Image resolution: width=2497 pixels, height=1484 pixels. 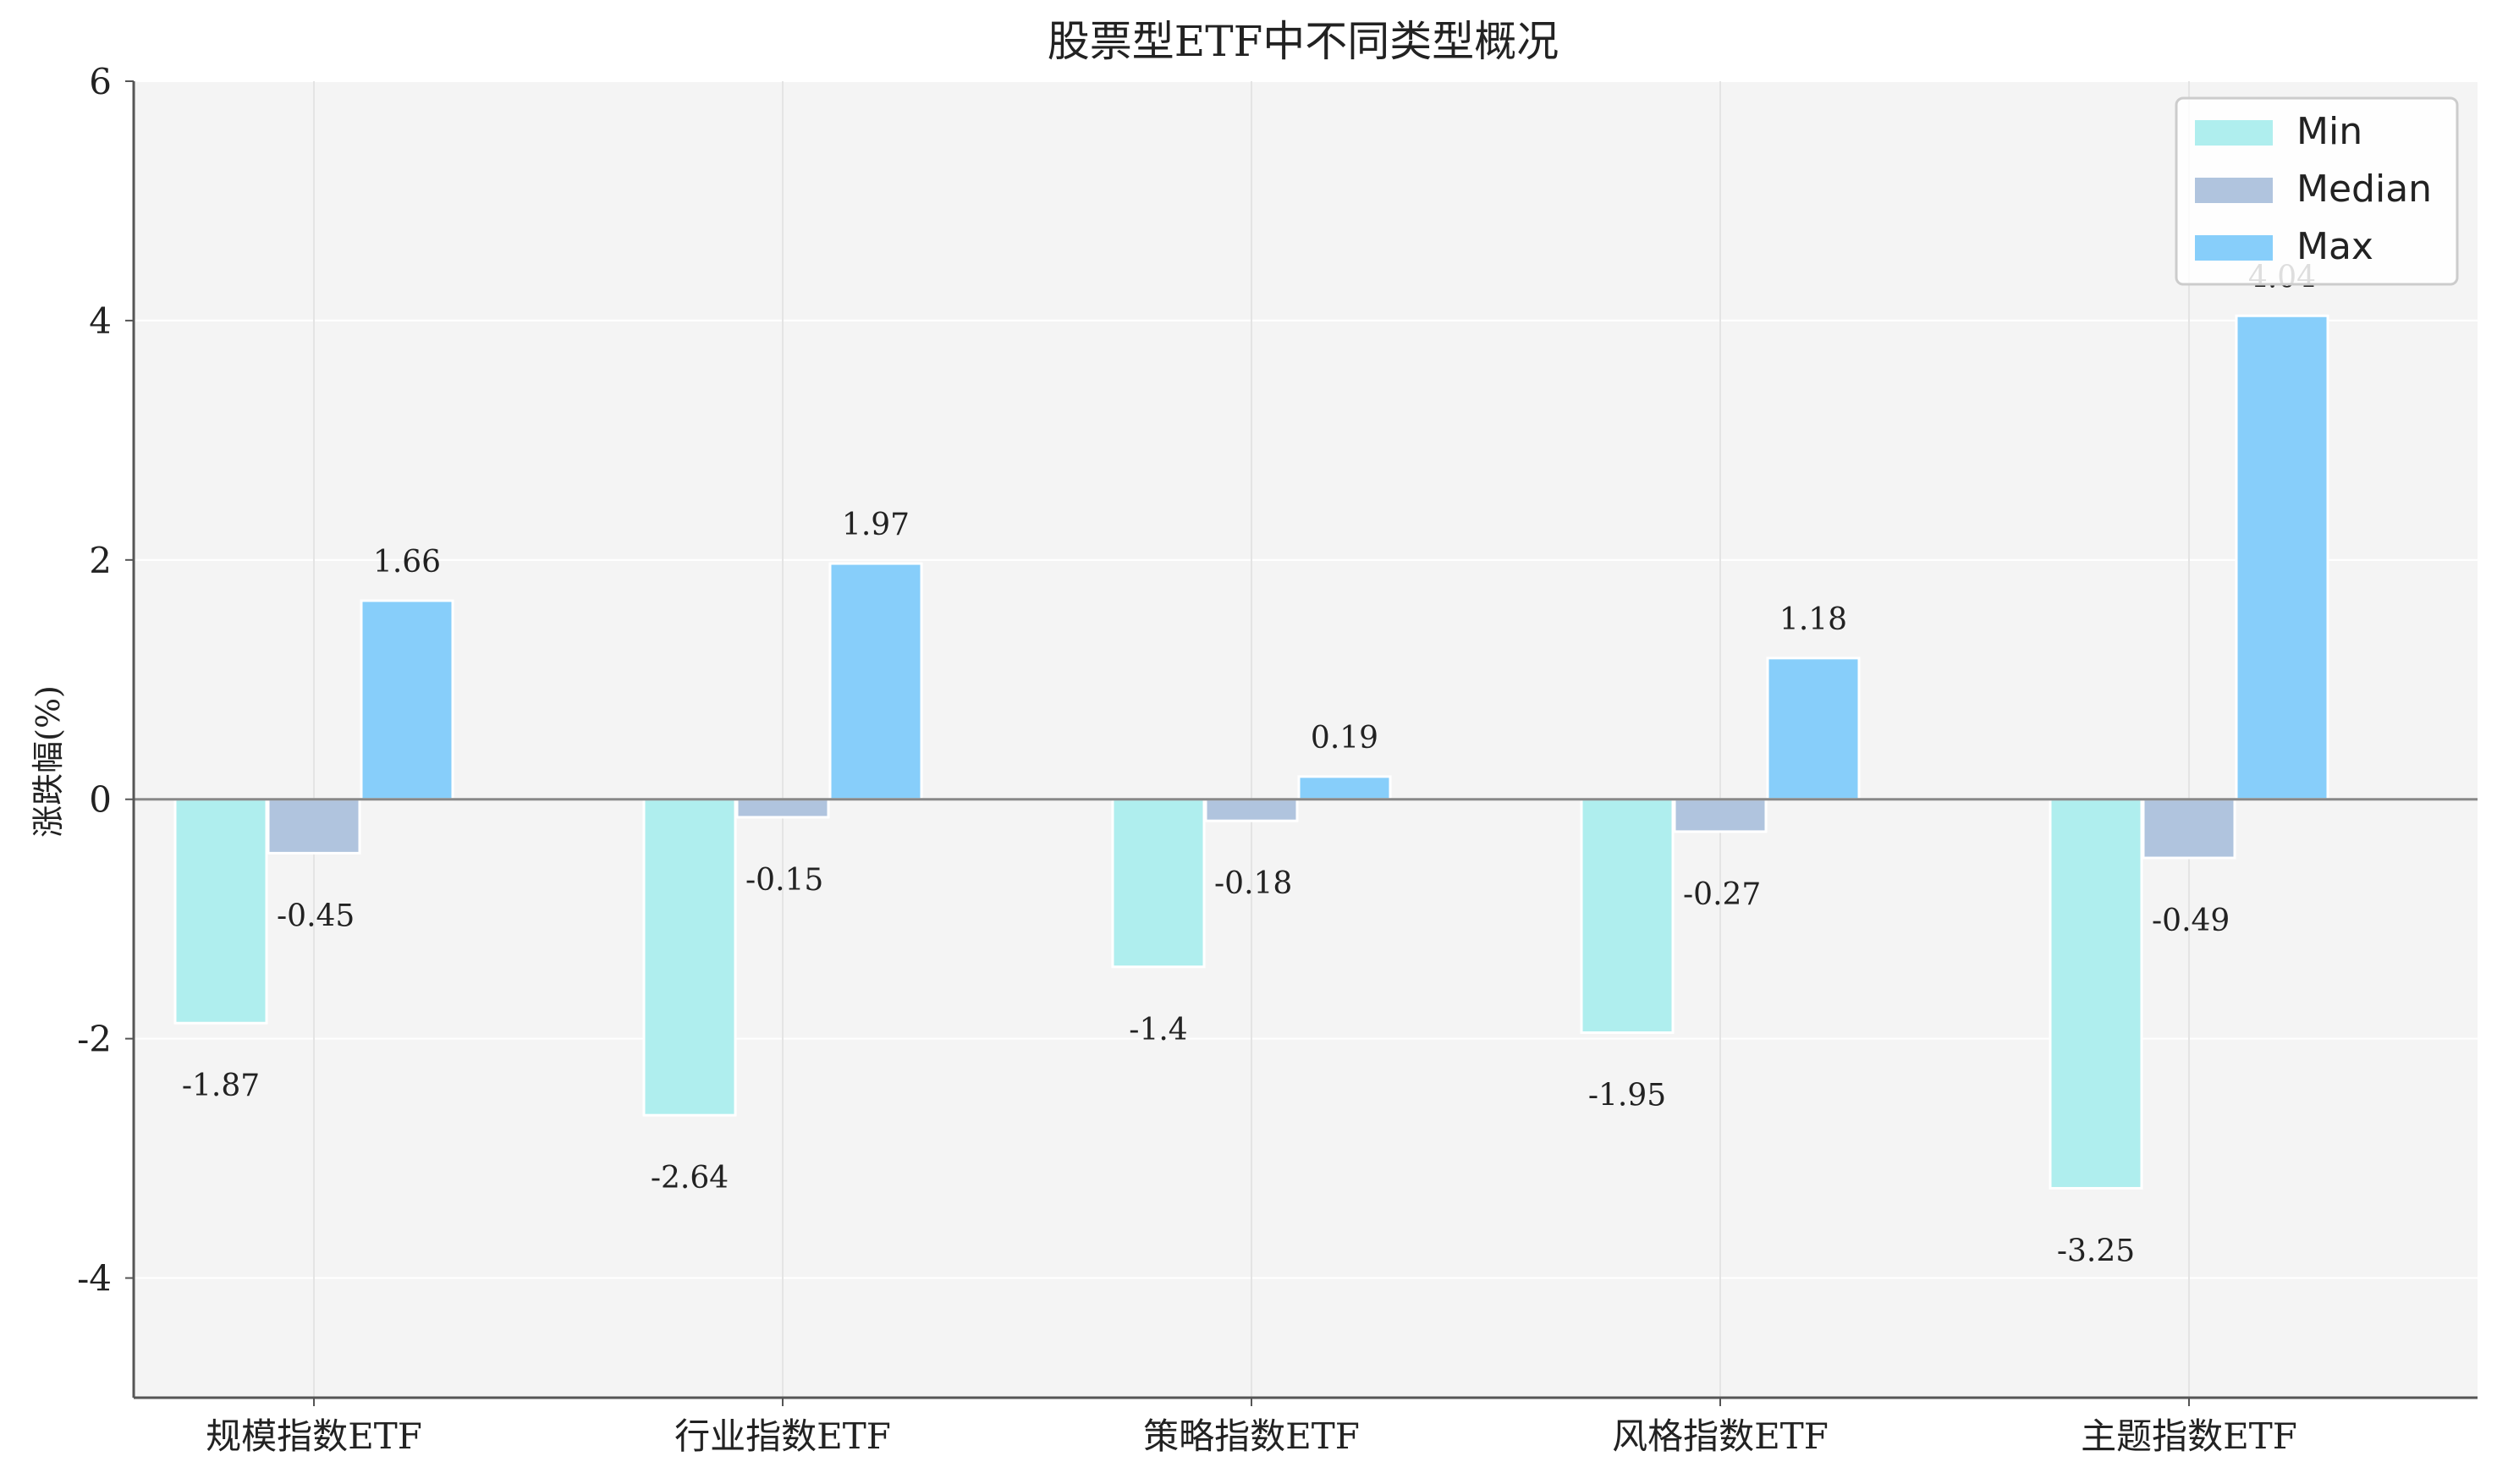 What do you see at coordinates (1158, 1030) in the screenshot?
I see `data-label-min: -1.4` at bounding box center [1158, 1030].